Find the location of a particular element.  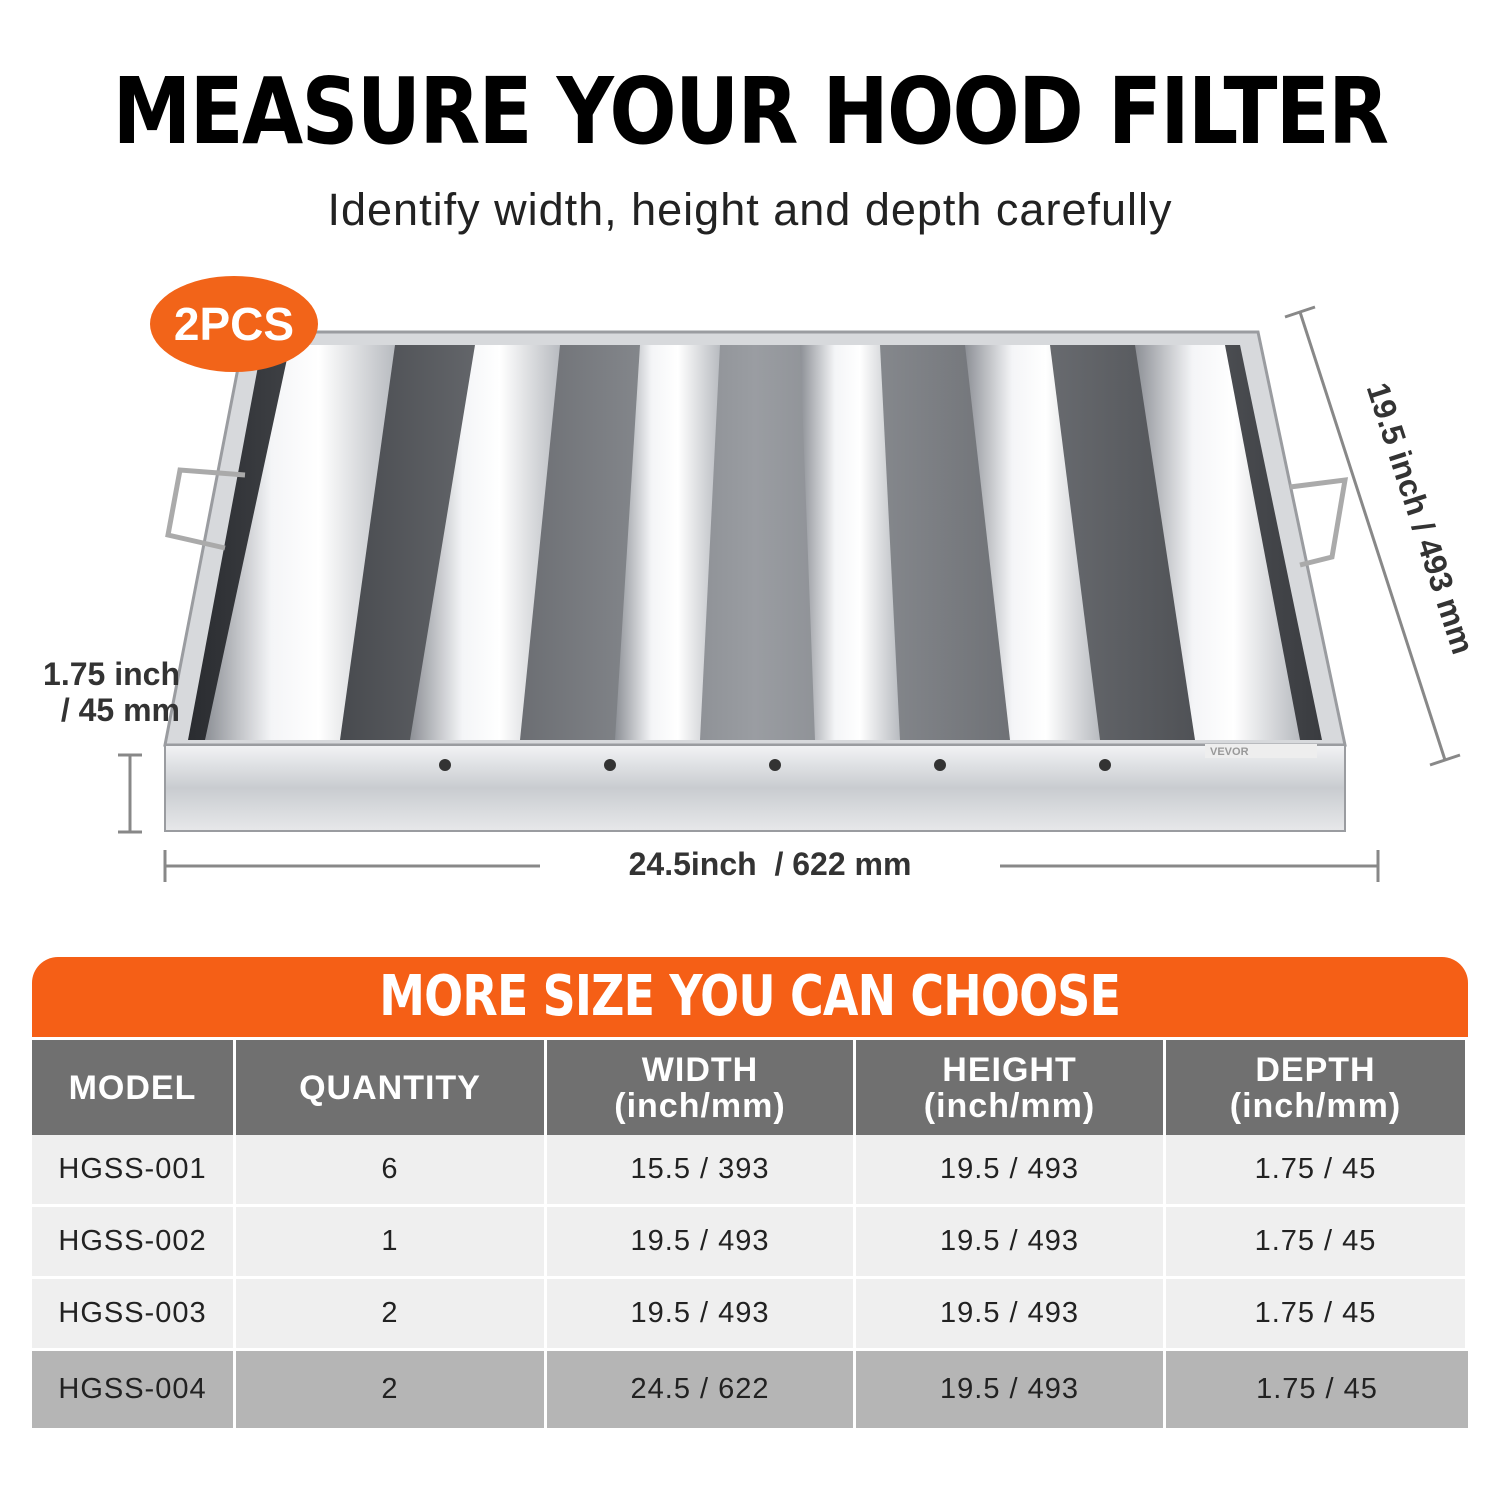

left-handle is located at coordinates (205, 509).